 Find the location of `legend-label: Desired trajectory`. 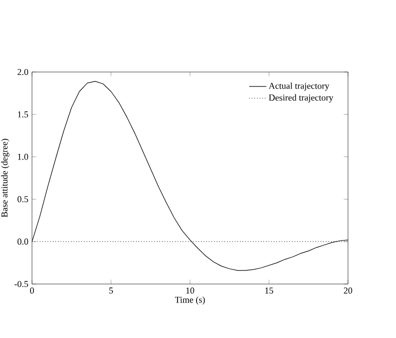

legend-label: Desired trajectory is located at coordinates (301, 98).